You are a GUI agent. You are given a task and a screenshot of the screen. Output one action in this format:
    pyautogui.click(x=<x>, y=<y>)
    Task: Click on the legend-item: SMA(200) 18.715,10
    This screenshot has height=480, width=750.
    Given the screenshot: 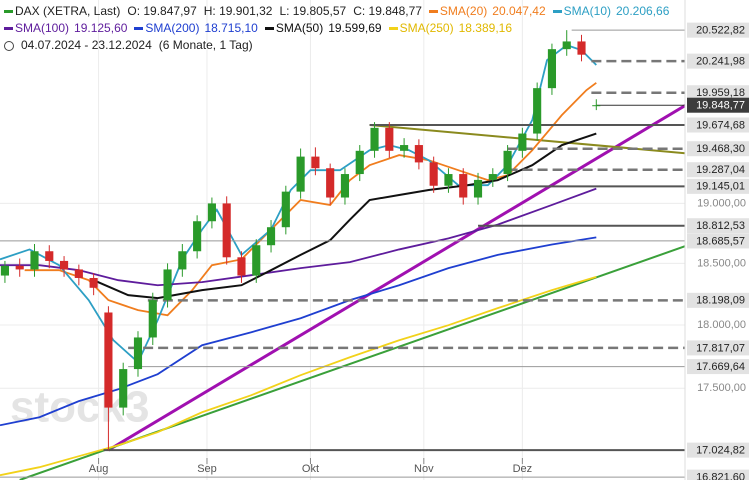 What is the action you would take?
    pyautogui.click(x=196, y=28)
    